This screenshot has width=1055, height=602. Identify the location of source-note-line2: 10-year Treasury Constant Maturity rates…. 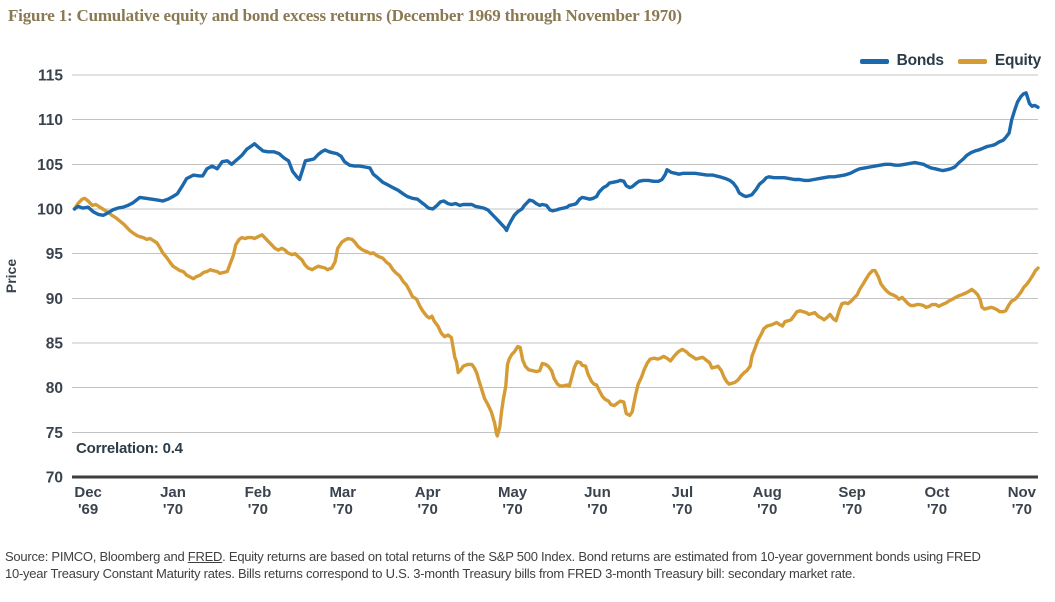
(430, 573).